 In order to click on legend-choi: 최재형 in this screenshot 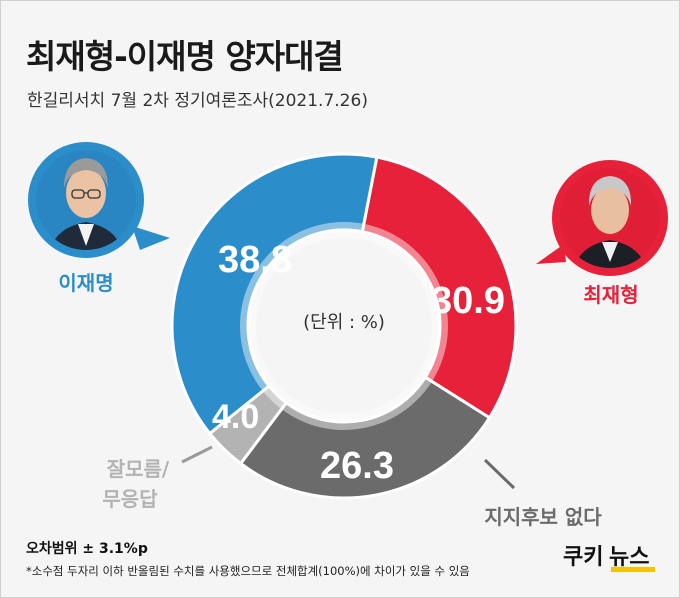, I will do `click(610, 295)`.